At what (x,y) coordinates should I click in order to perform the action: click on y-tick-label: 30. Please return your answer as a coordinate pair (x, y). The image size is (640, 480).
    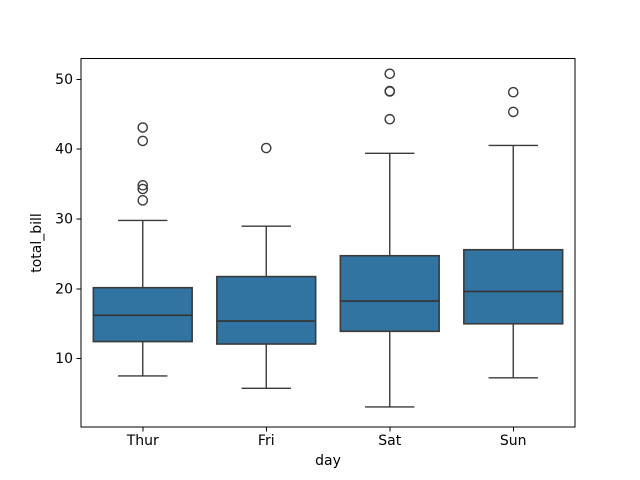
    Looking at the image, I should click on (64, 220).